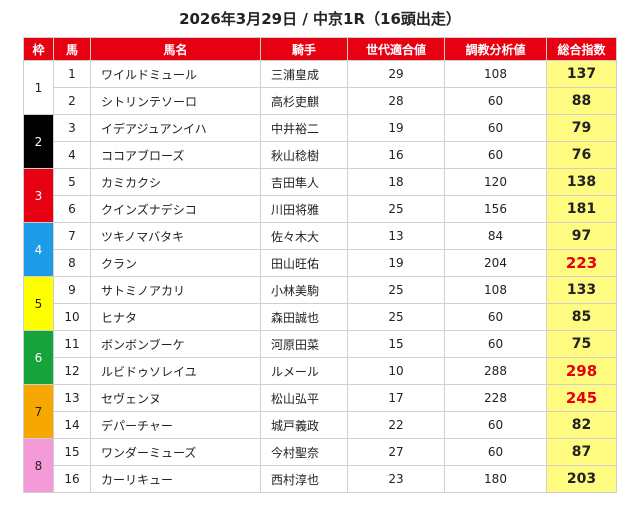 The width and height of the screenshot is (640, 516). What do you see at coordinates (175, 317) in the screenshot?
I see `horse-name-cell: ヒナタ` at bounding box center [175, 317].